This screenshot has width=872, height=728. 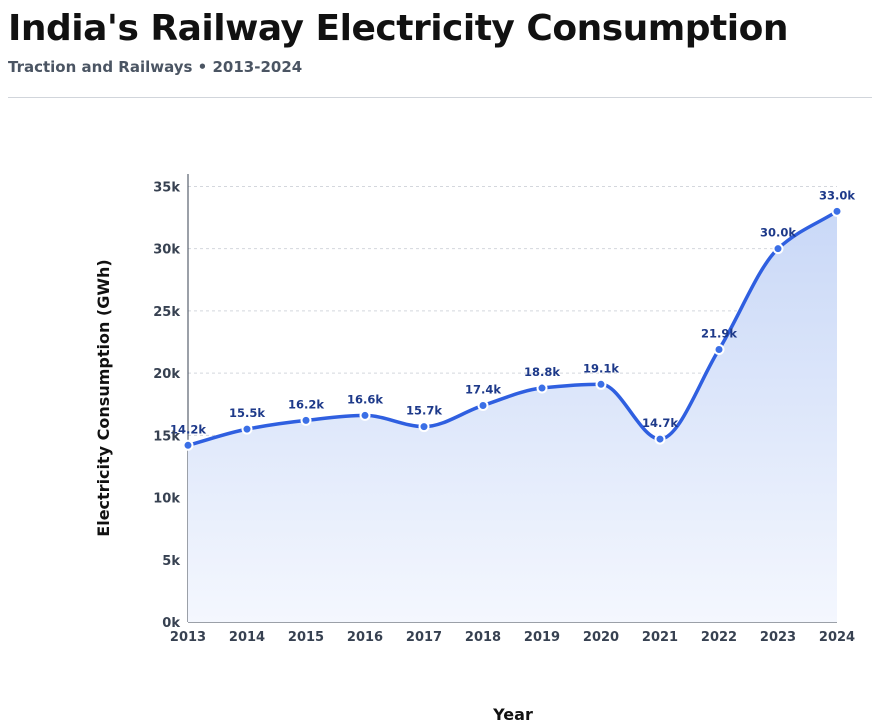 What do you see at coordinates (398, 28) in the screenshot?
I see `page-title: India's Railway Electricity Consumption` at bounding box center [398, 28].